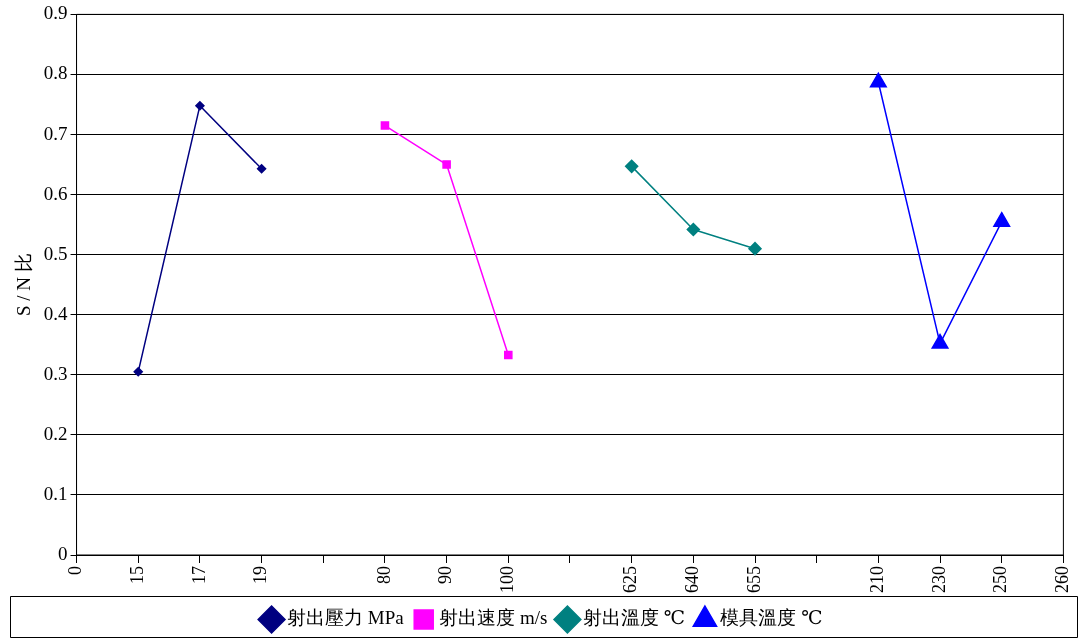  What do you see at coordinates (55, 373) in the screenshot?
I see `y-tick-label: 0.3` at bounding box center [55, 373].